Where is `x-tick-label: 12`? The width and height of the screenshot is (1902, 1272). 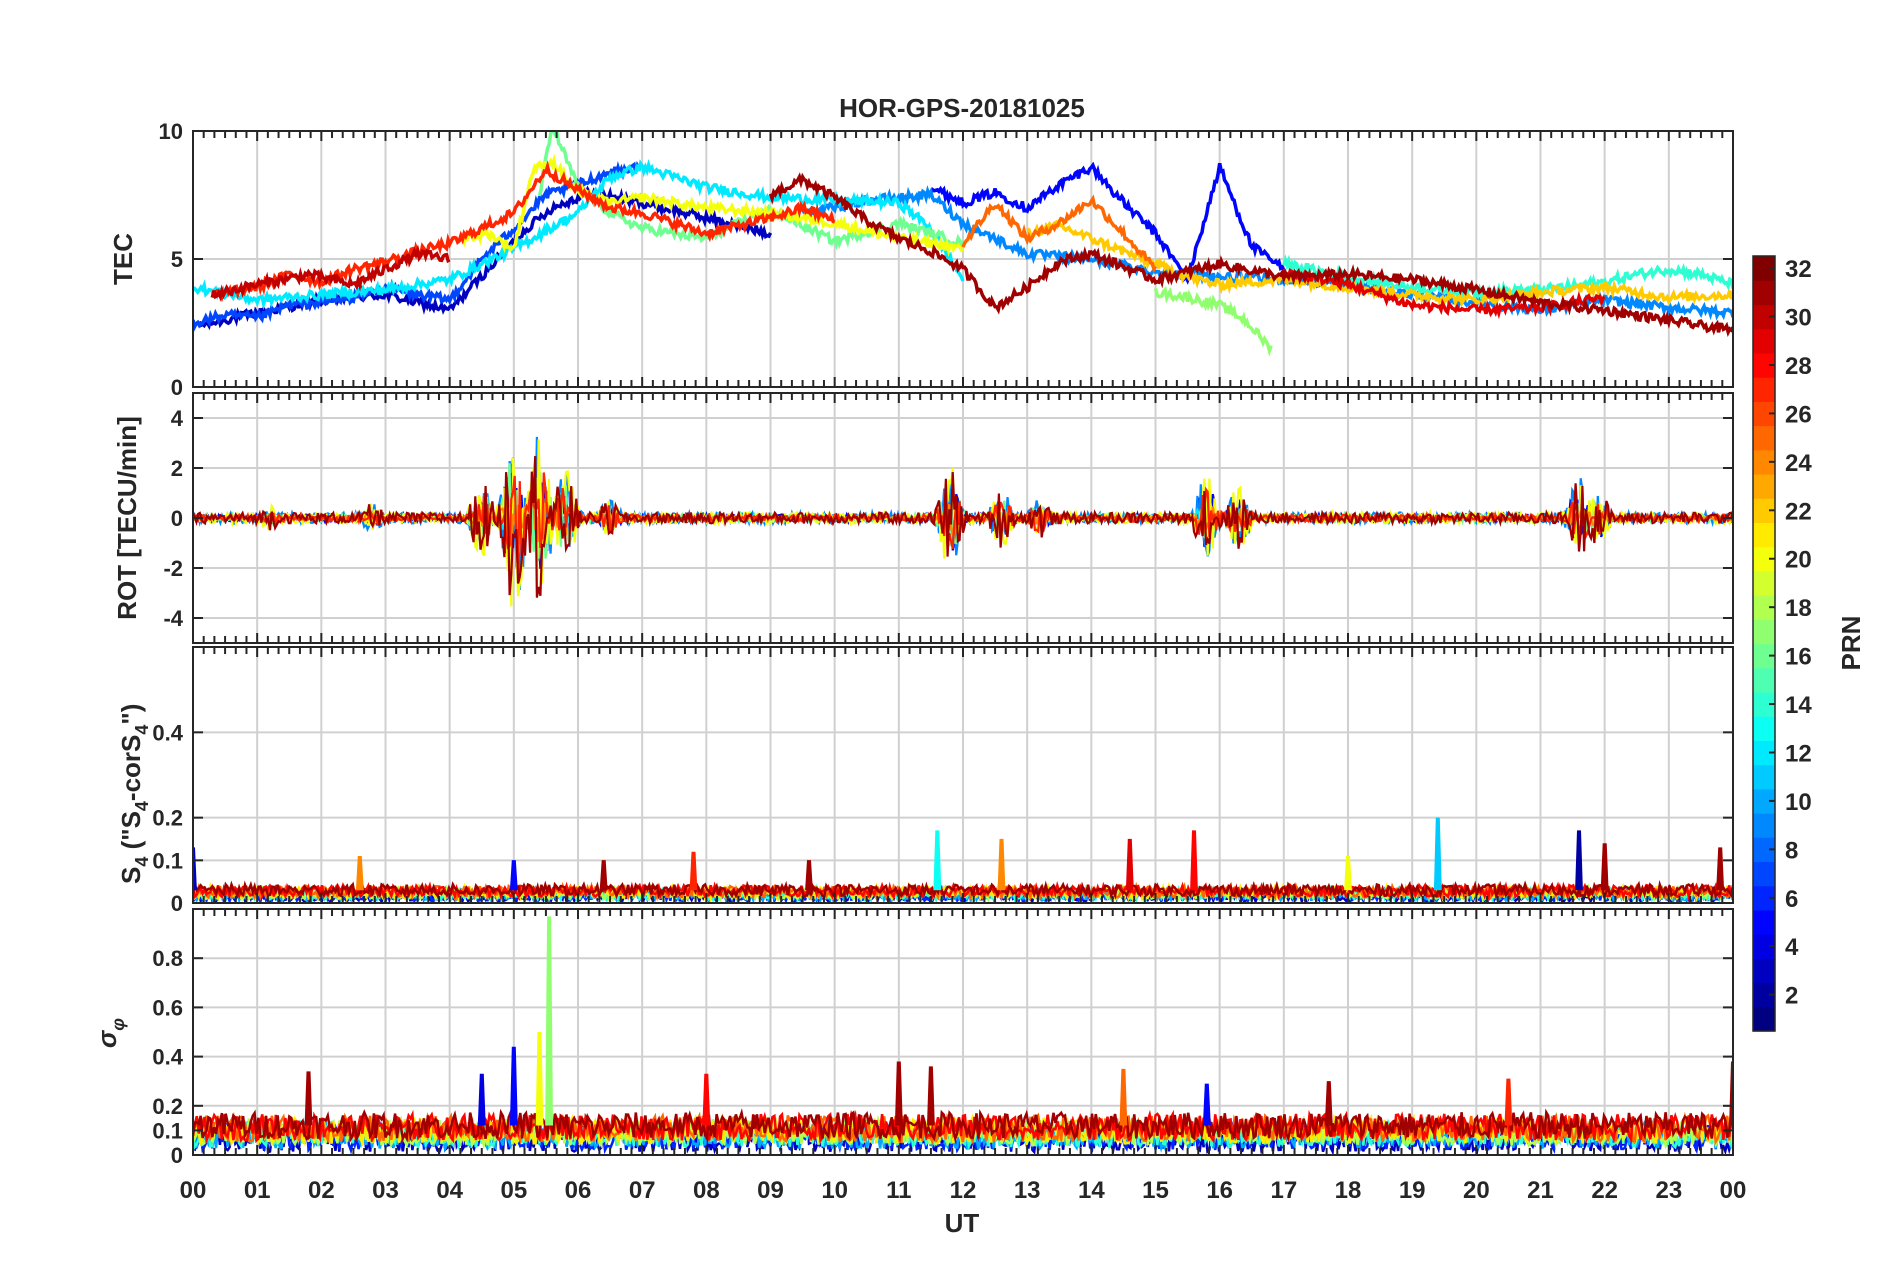
x-tick-label: 12 is located at coordinates (963, 1190).